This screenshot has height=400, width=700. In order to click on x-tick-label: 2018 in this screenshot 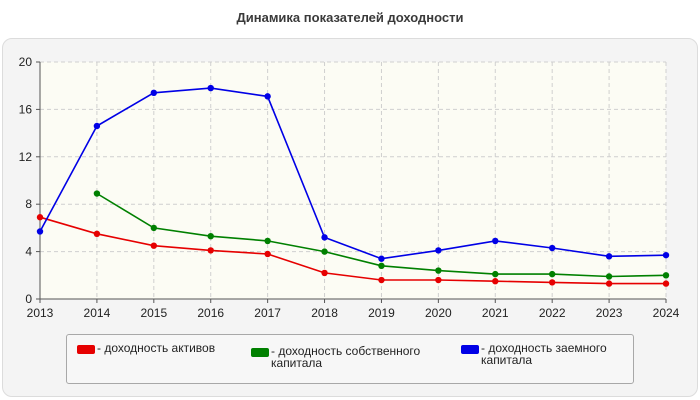, I will do `click(324, 313)`.